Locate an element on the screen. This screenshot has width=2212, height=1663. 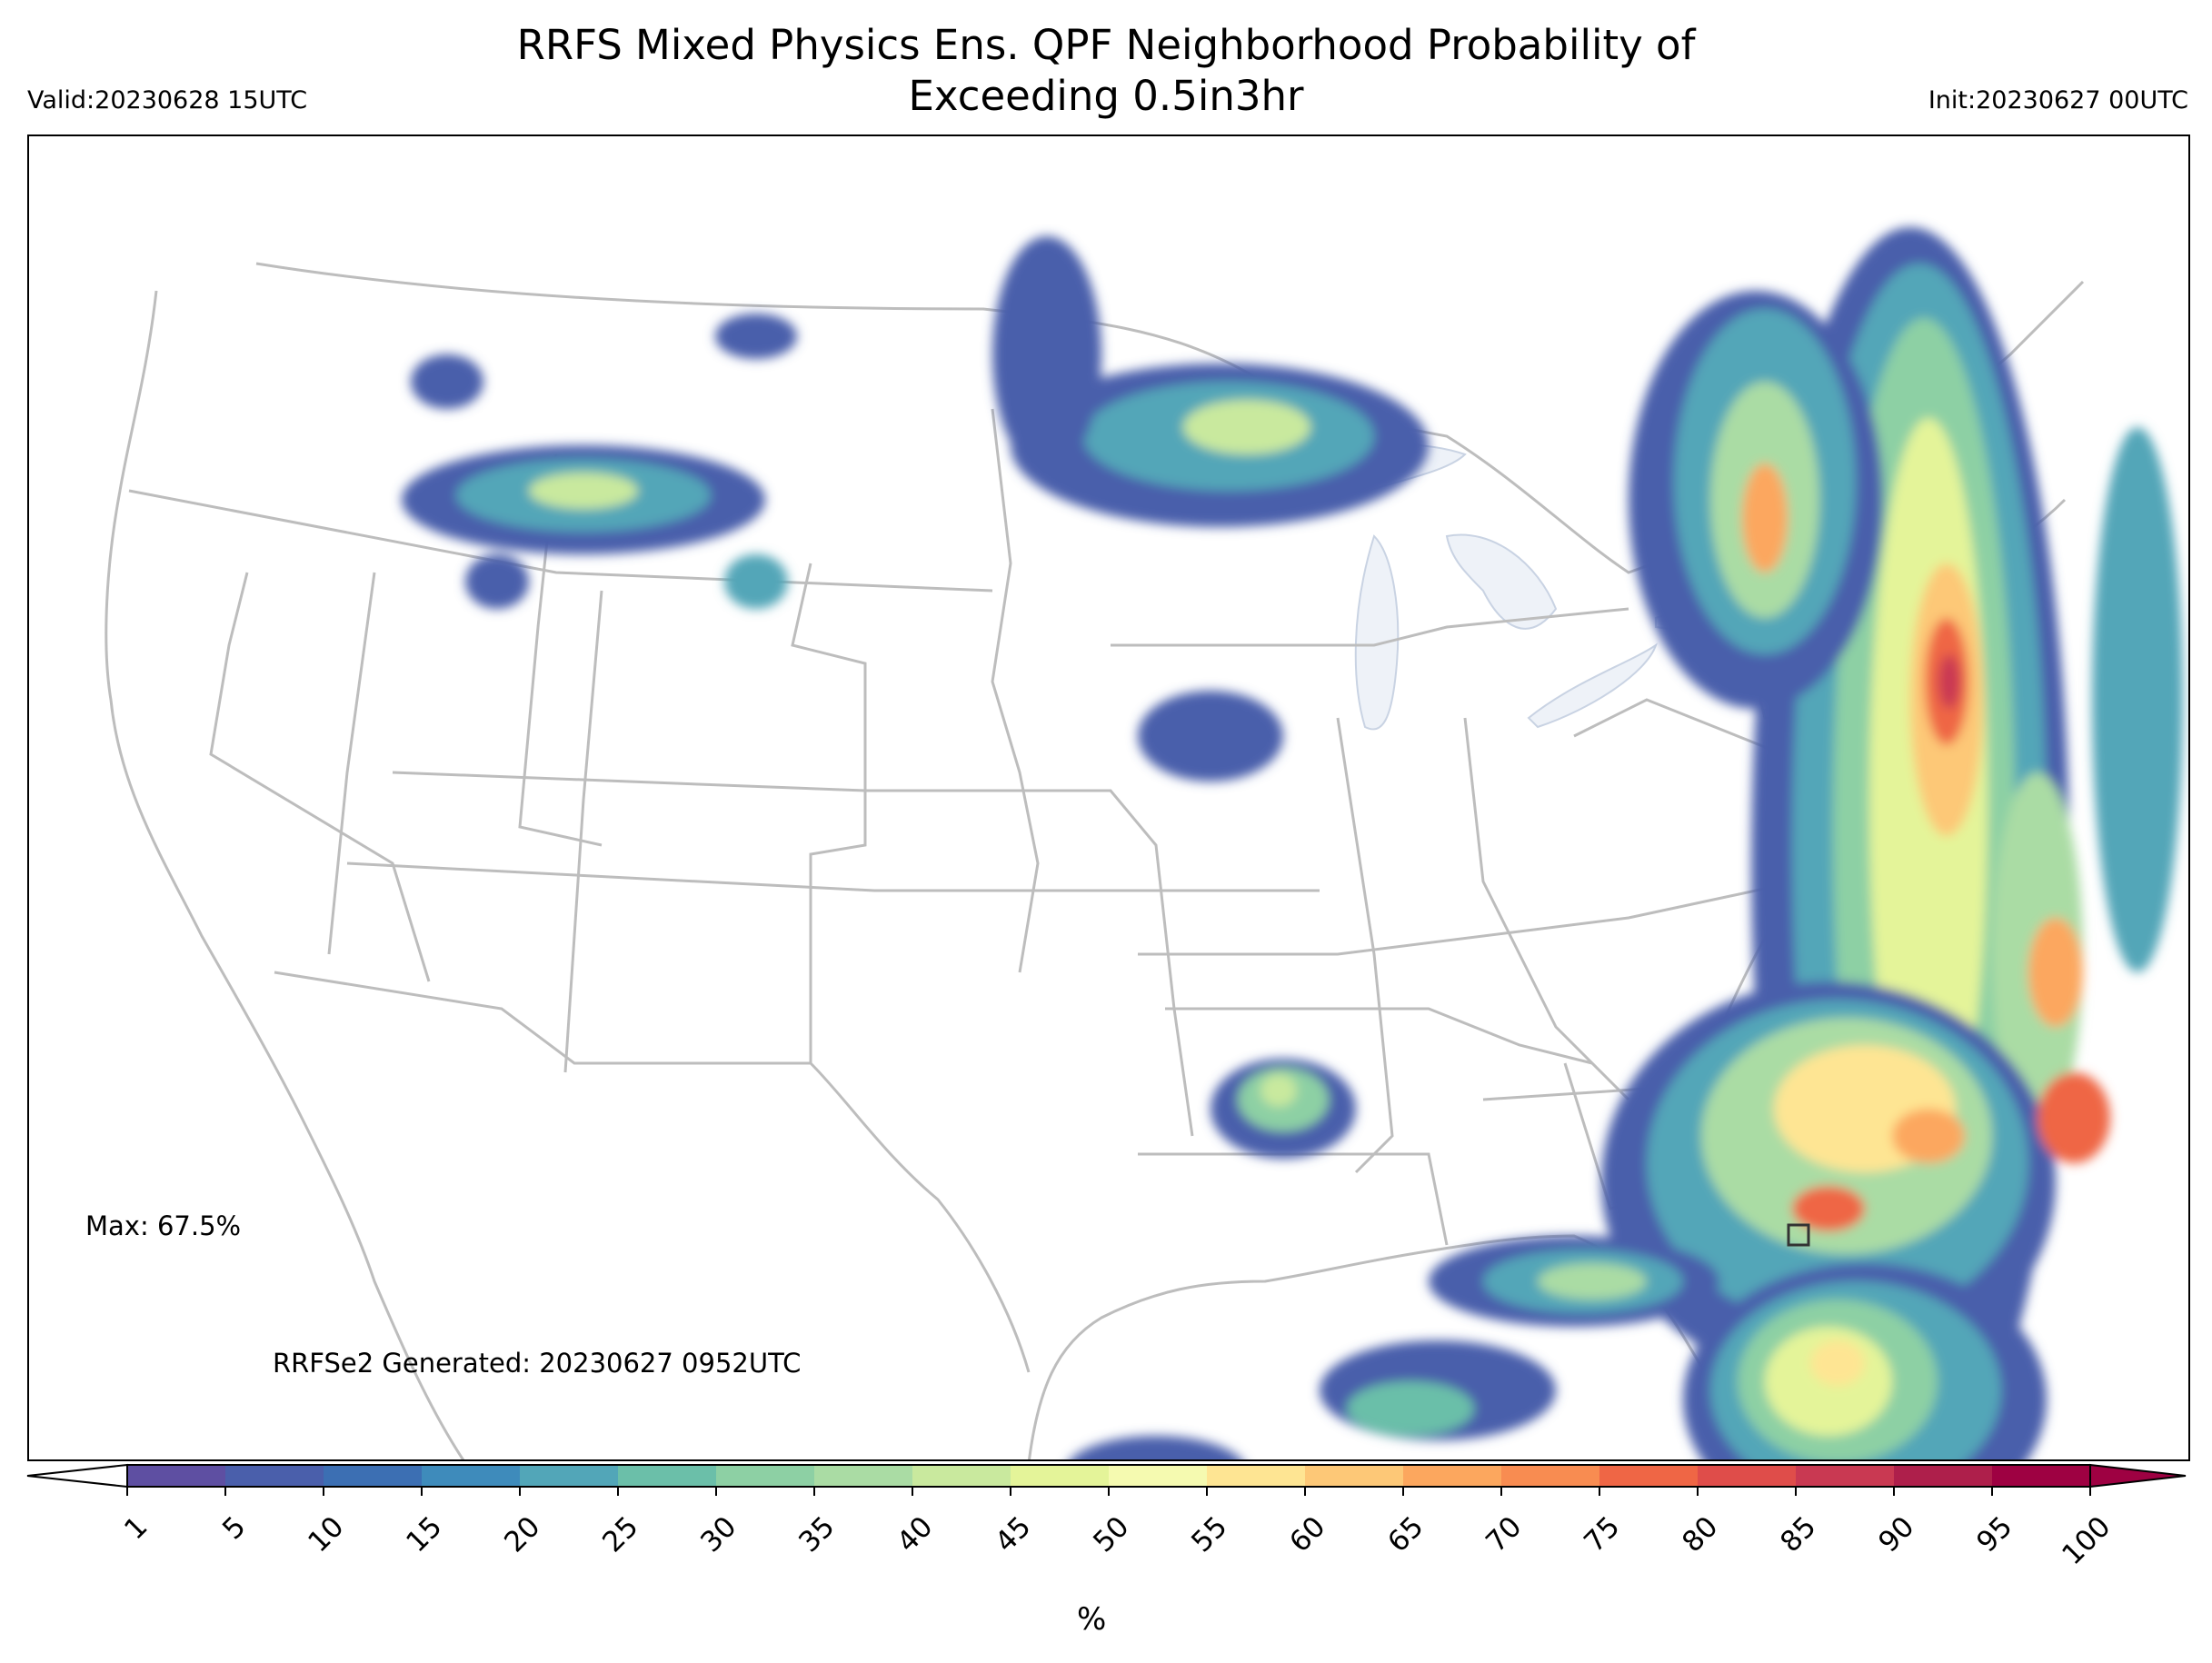
lake-erie is located at coordinates (1592, 685).